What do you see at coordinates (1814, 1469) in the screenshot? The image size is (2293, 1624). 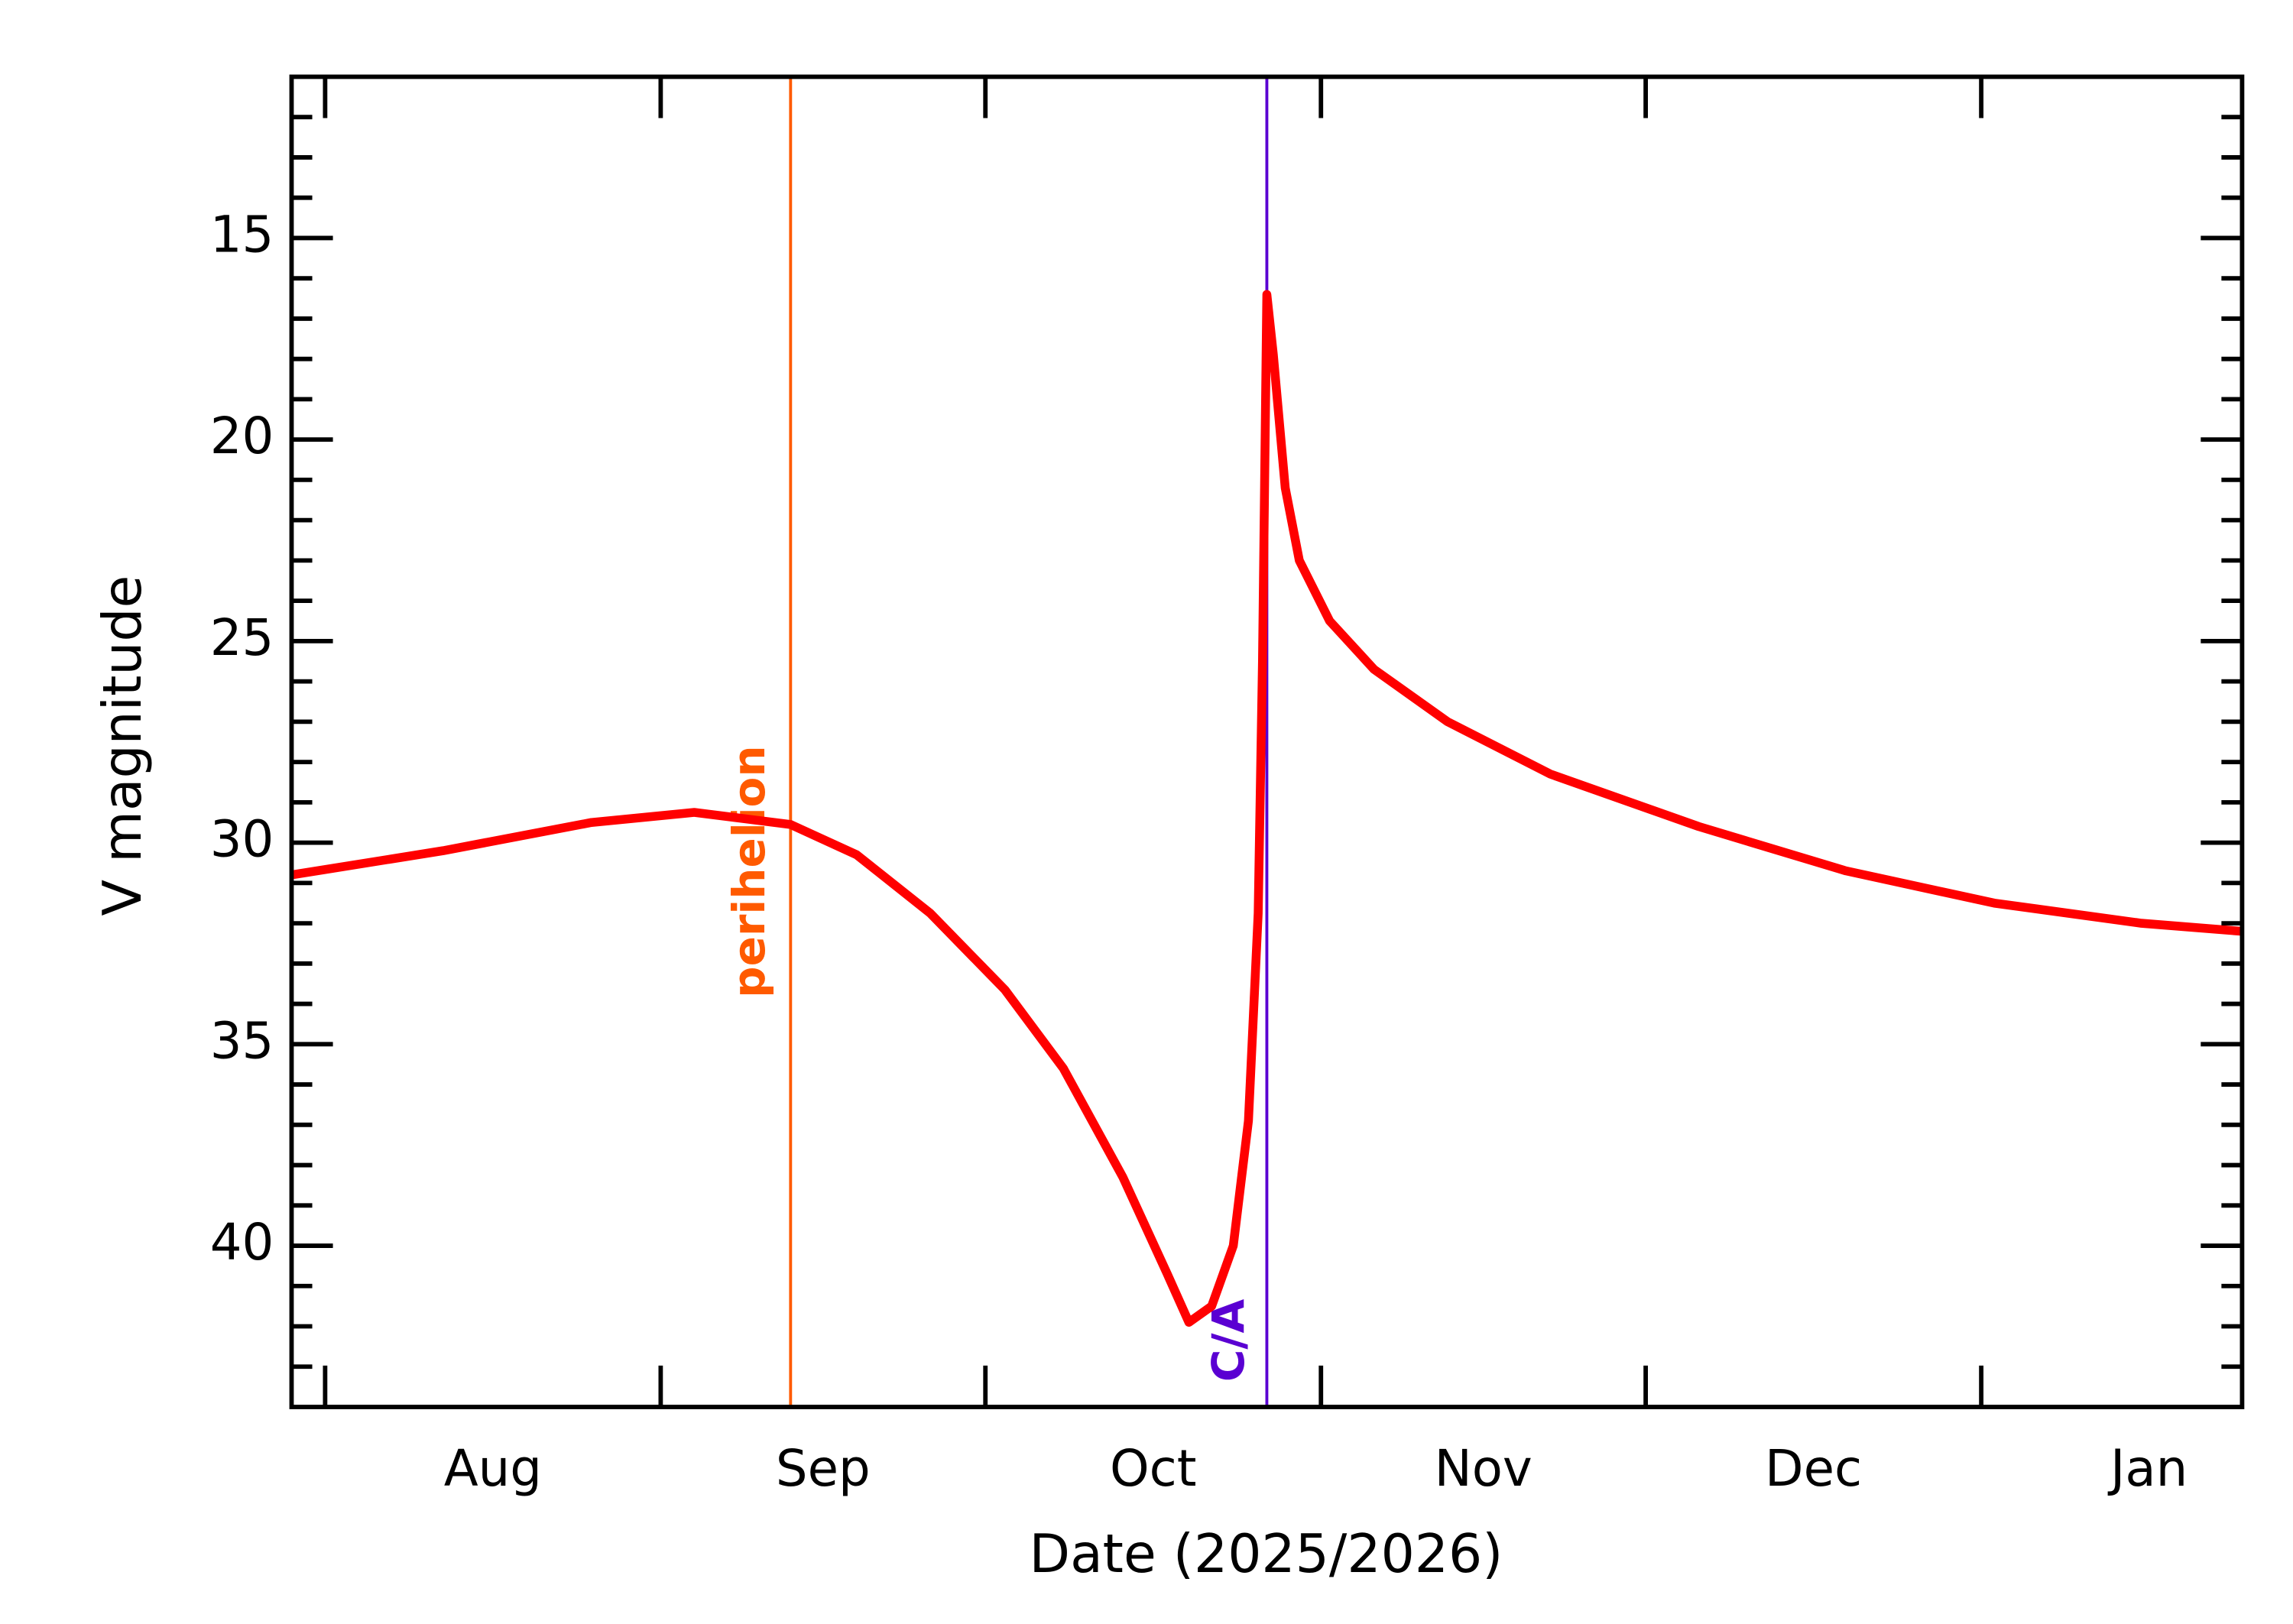 I see `x-tick-label: Dec` at bounding box center [1814, 1469].